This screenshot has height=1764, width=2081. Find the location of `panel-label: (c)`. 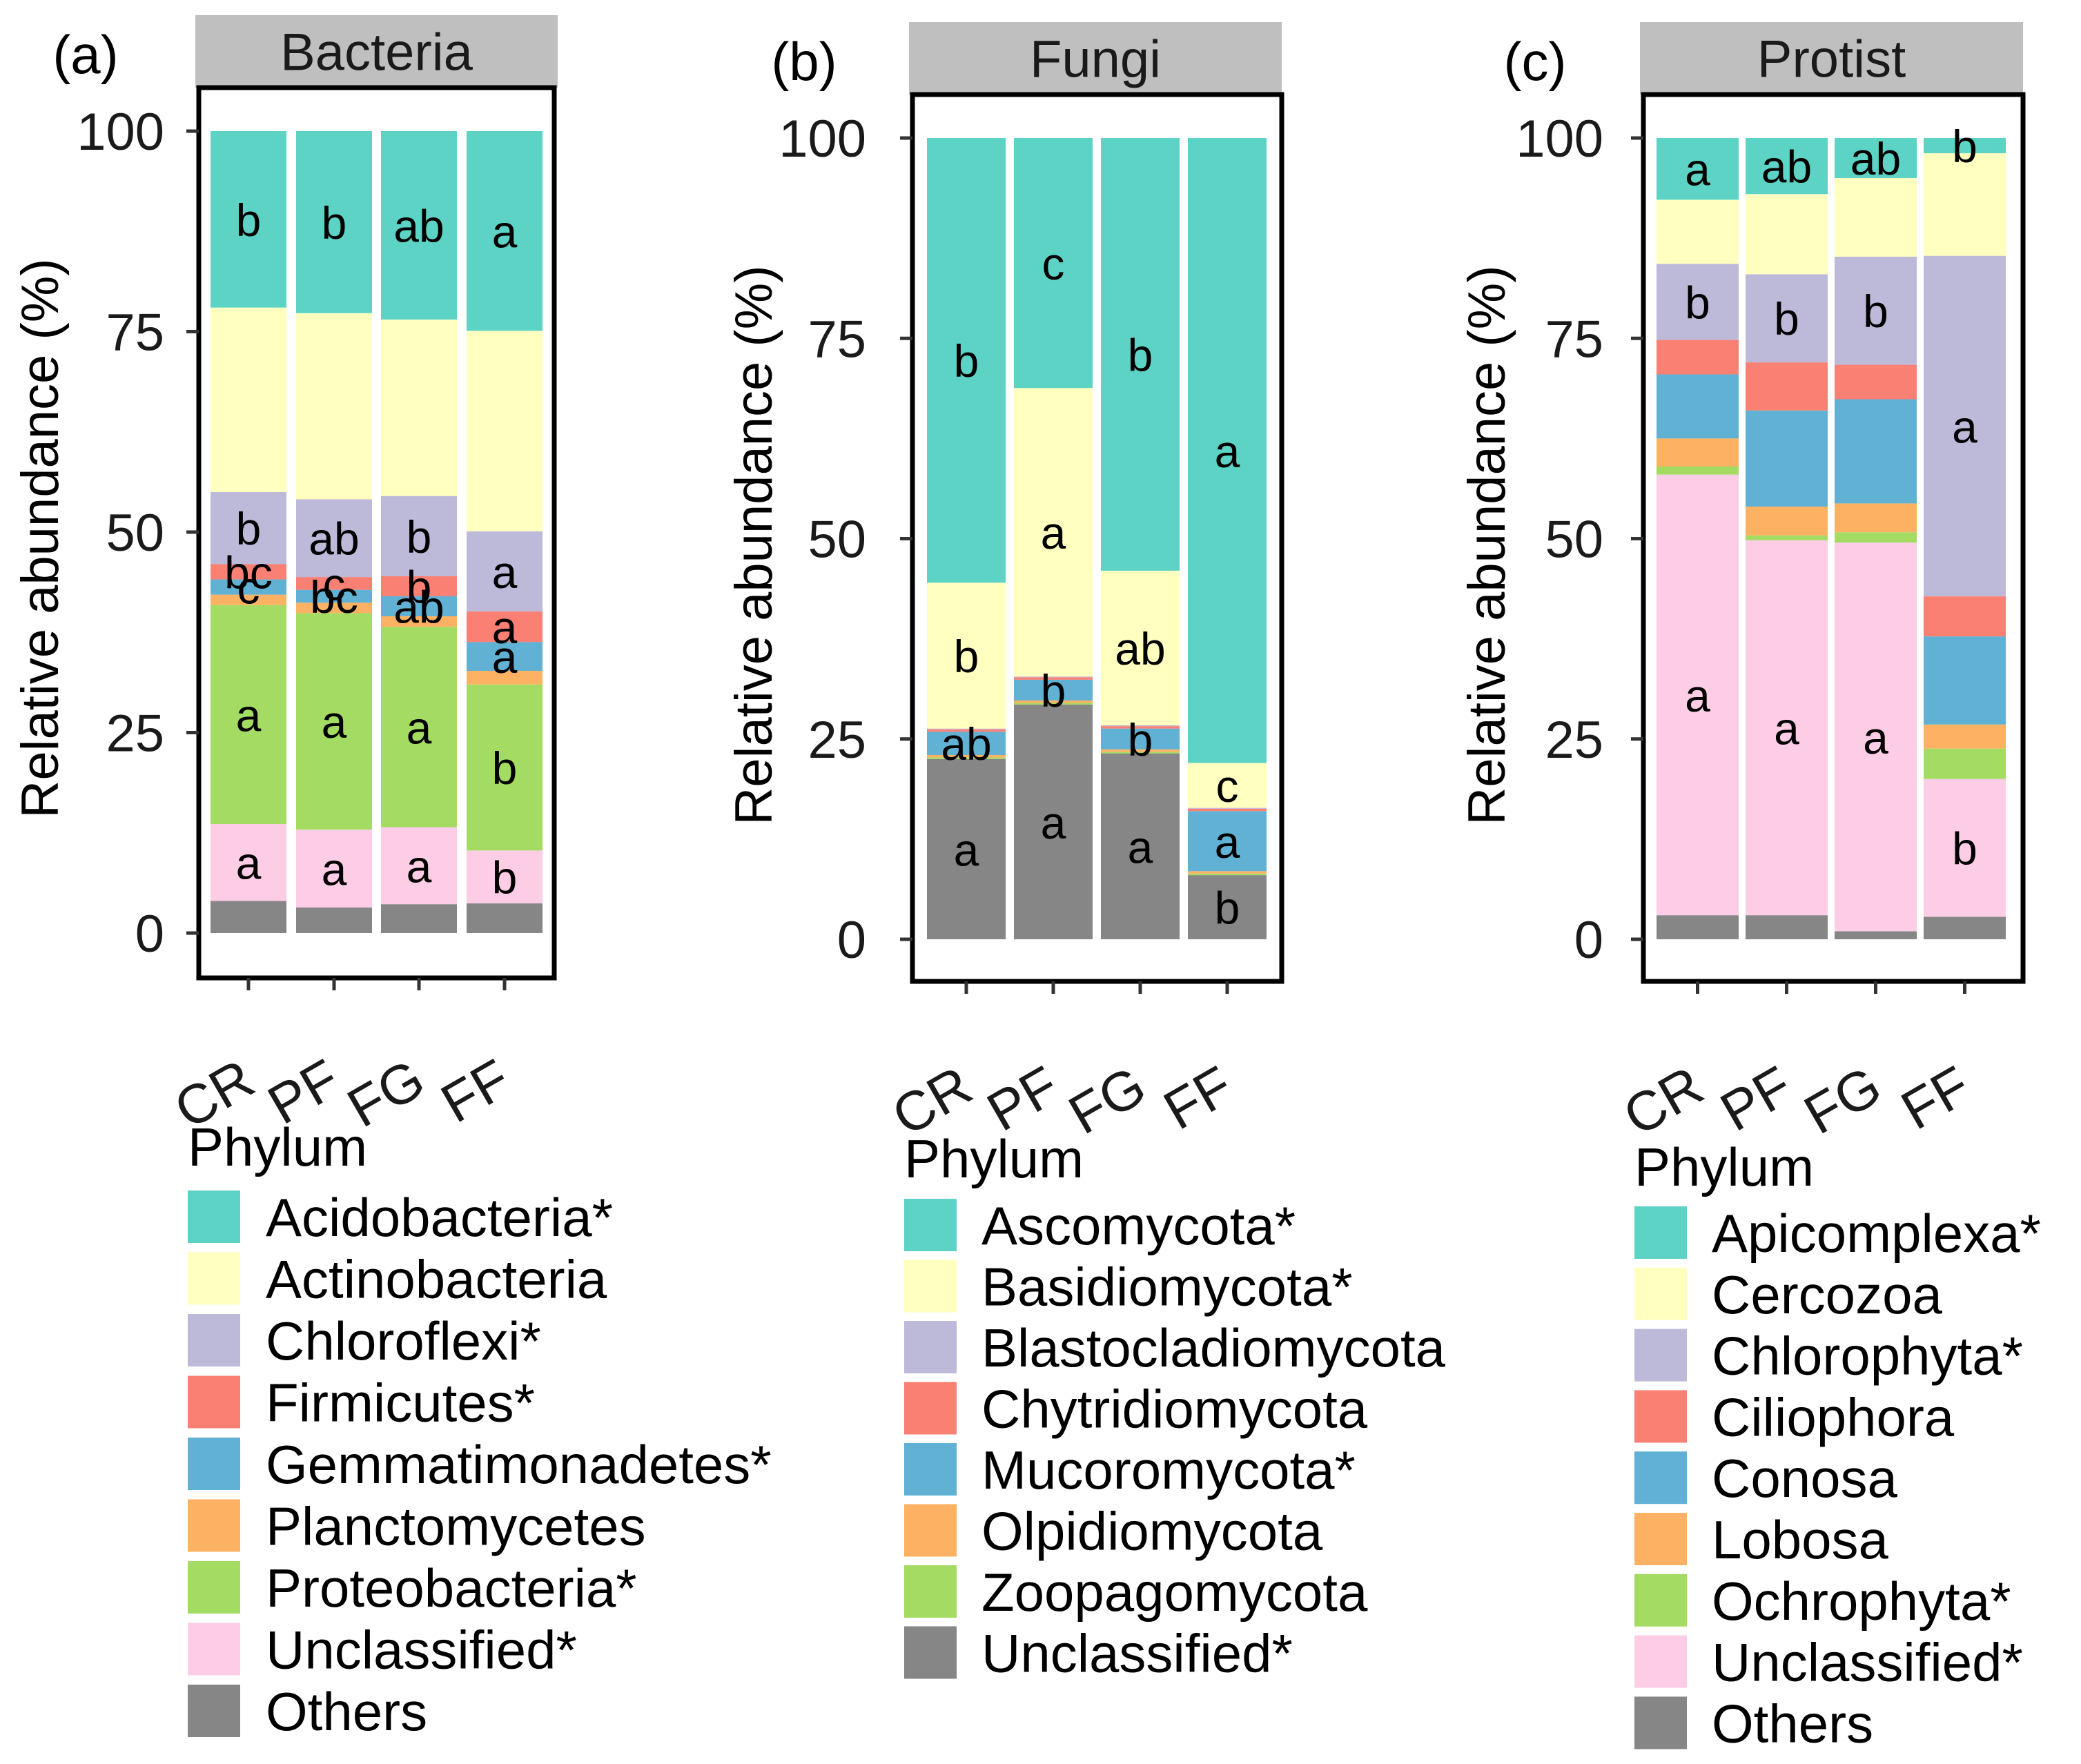

panel-label: (c) is located at coordinates (1535, 61).